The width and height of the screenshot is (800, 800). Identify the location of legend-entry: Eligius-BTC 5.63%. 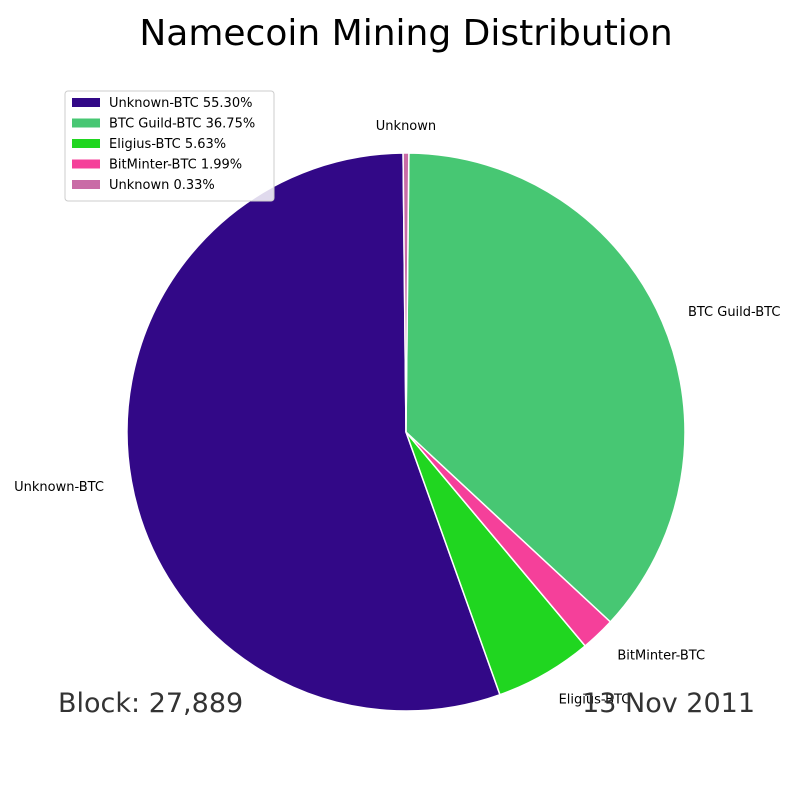
(167, 144).